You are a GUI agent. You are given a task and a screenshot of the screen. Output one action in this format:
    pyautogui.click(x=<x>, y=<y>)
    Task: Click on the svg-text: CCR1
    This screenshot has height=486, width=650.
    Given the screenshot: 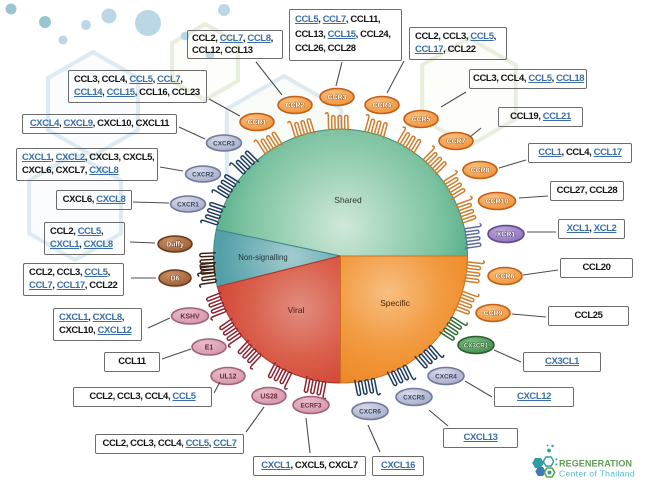 What is the action you would take?
    pyautogui.click(x=257, y=123)
    